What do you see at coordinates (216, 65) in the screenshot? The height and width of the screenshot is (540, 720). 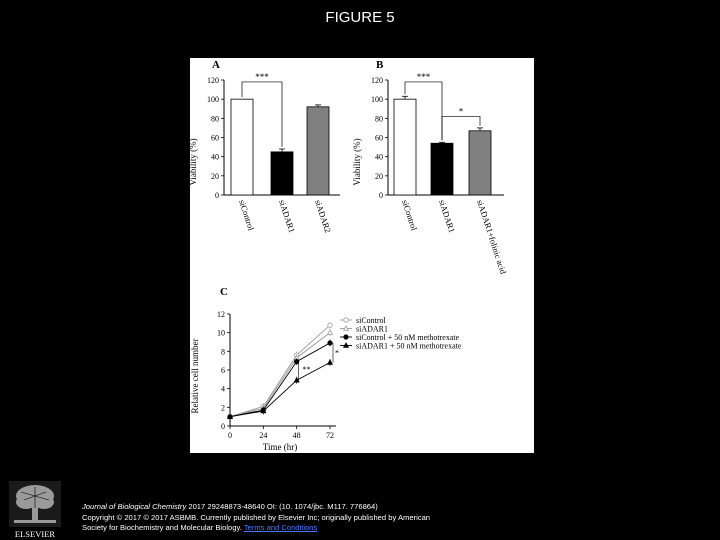 I see `panel-a-letter: A` at bounding box center [216, 65].